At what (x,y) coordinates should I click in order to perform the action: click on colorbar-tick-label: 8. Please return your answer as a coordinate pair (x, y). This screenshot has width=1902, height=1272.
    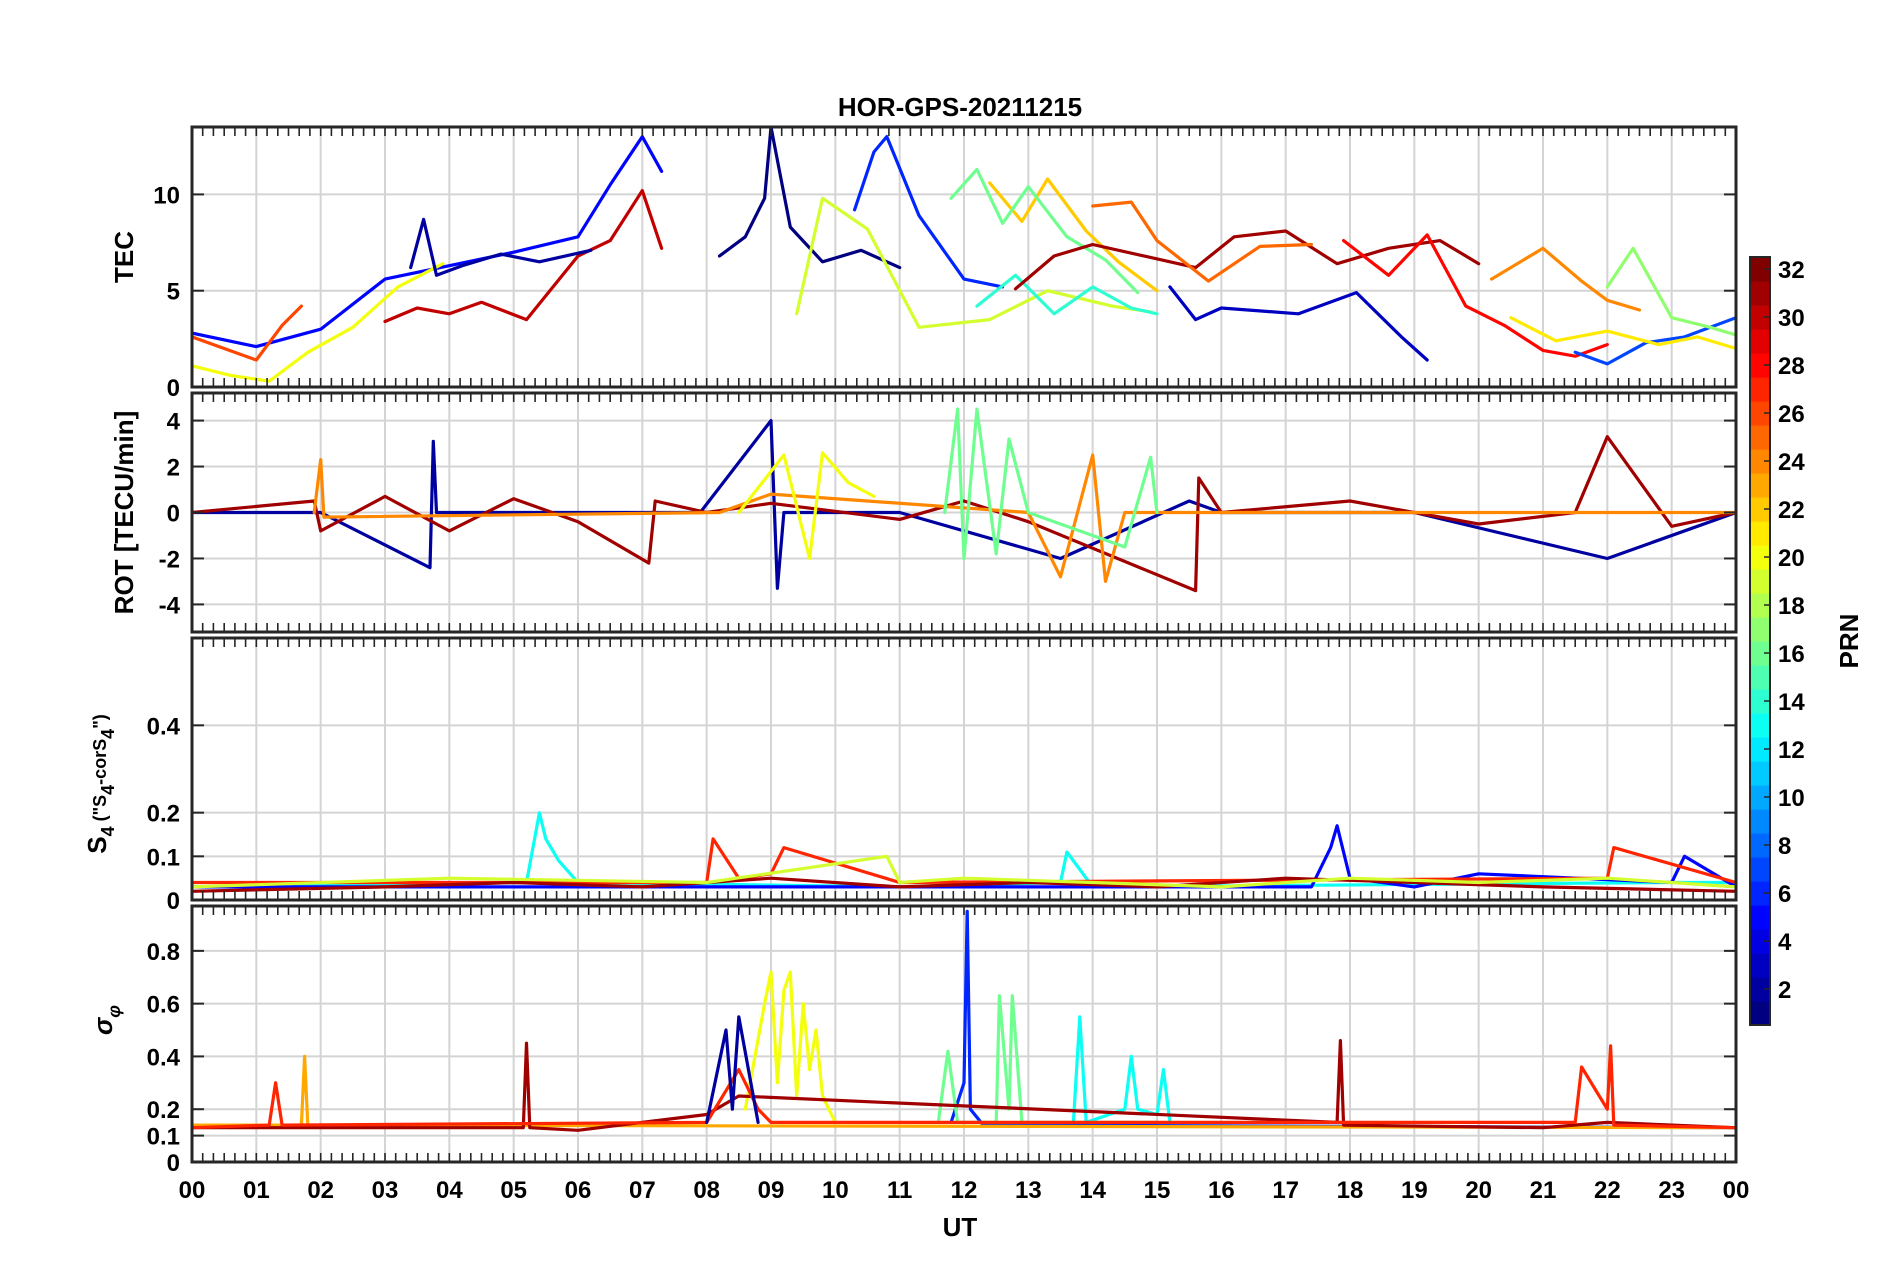
    Looking at the image, I should click on (1784, 846).